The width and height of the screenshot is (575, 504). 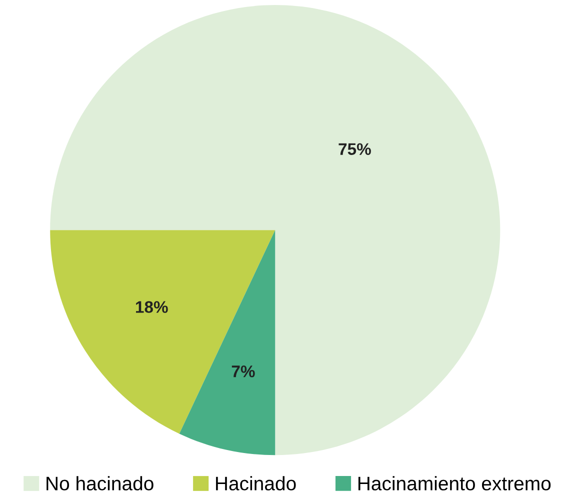 I want to click on data-label: 75%, so click(x=354, y=149).